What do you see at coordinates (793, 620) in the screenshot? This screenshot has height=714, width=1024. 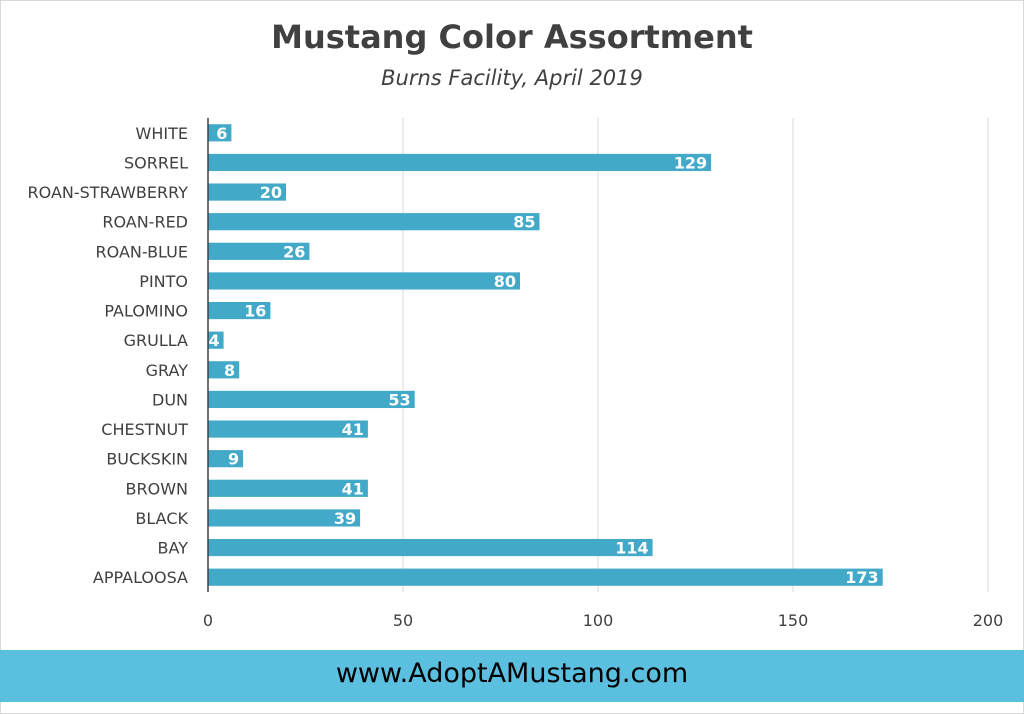 I see `x-tick-label: 150` at bounding box center [793, 620].